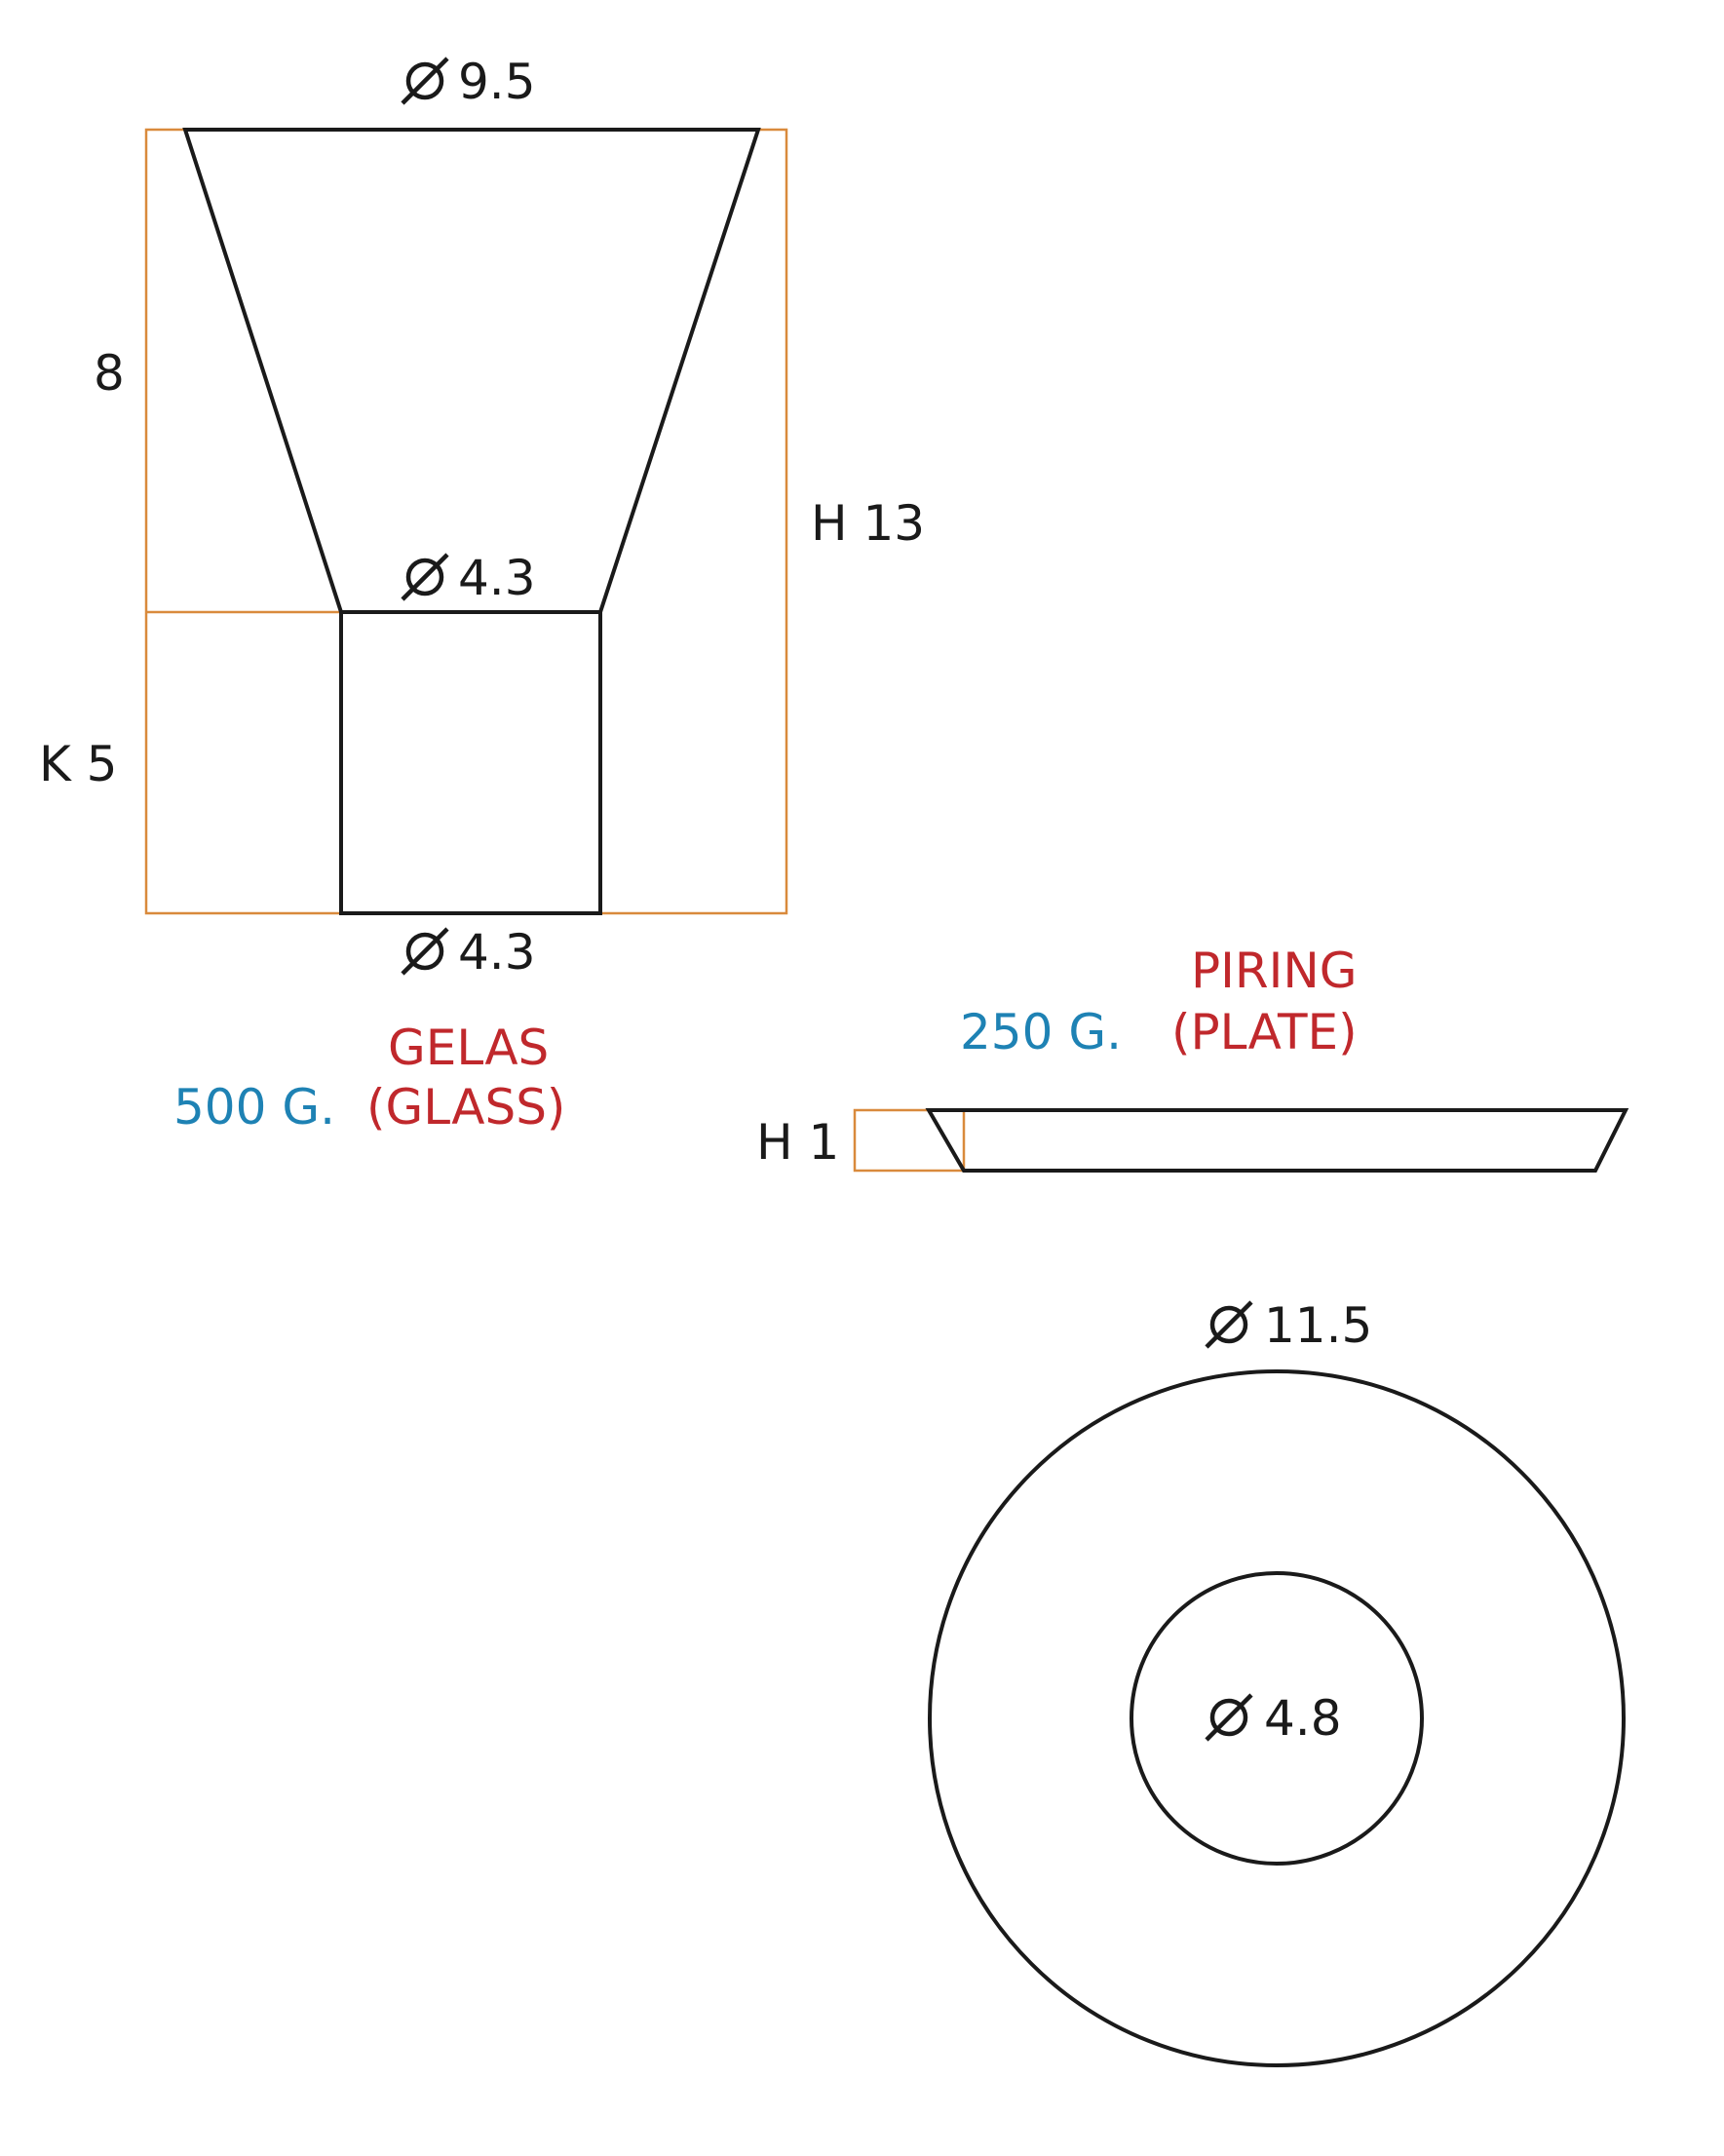  Describe the element at coordinates (868, 523) in the screenshot. I see `glass-total-height-value: H 13` at that location.